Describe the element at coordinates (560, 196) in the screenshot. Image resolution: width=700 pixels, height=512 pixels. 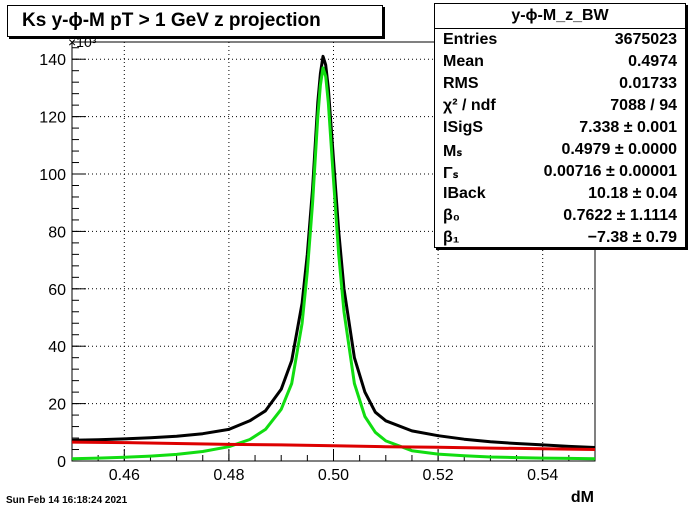
I see `stats-row: IBack 10.18 ± 0.04` at that location.